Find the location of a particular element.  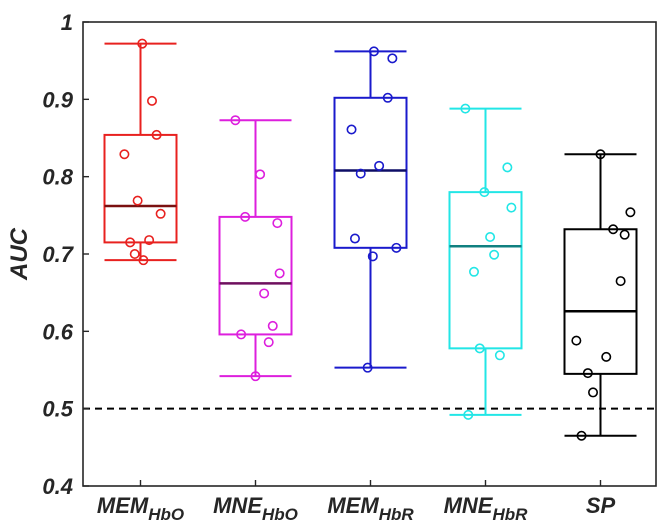

x-tick-label: MEMHbR is located at coordinates (370, 508).